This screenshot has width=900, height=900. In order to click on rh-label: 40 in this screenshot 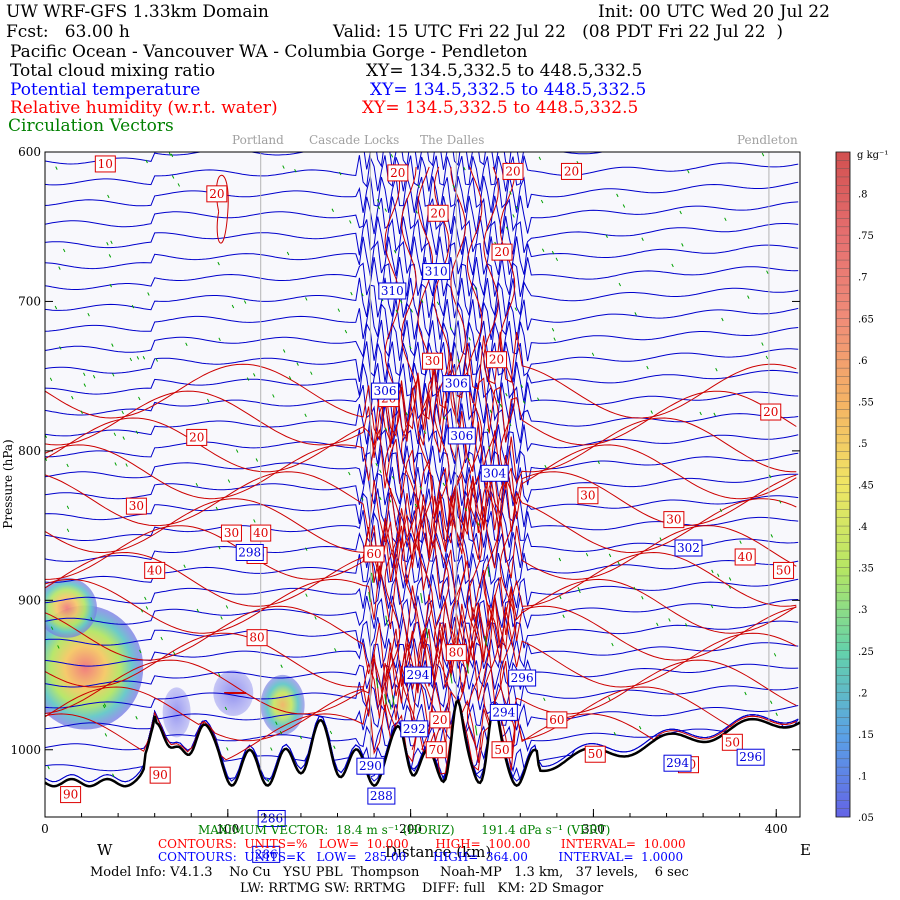, I will do `click(745, 557)`.